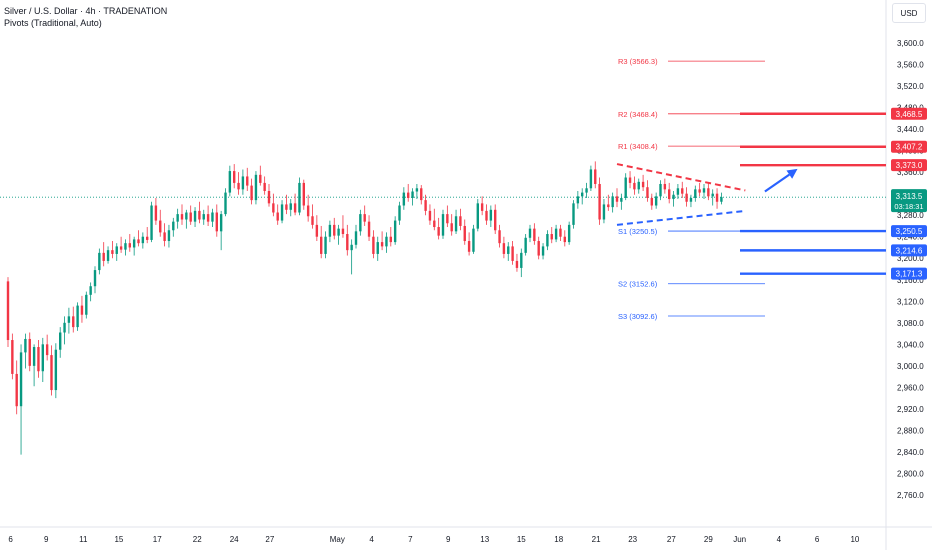 The height and width of the screenshot is (550, 932). I want to click on x-tick-label: 27, so click(269, 539).